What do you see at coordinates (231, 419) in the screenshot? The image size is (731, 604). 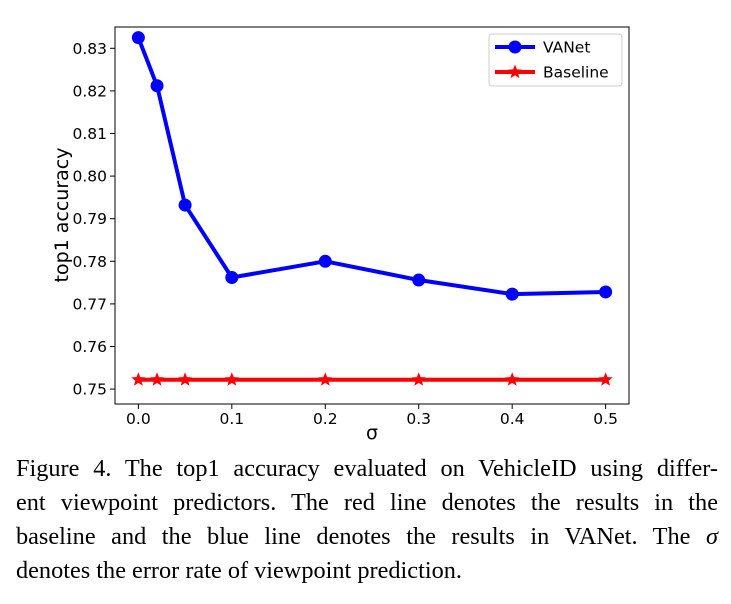 I see `x-tick-label: 0.1` at bounding box center [231, 419].